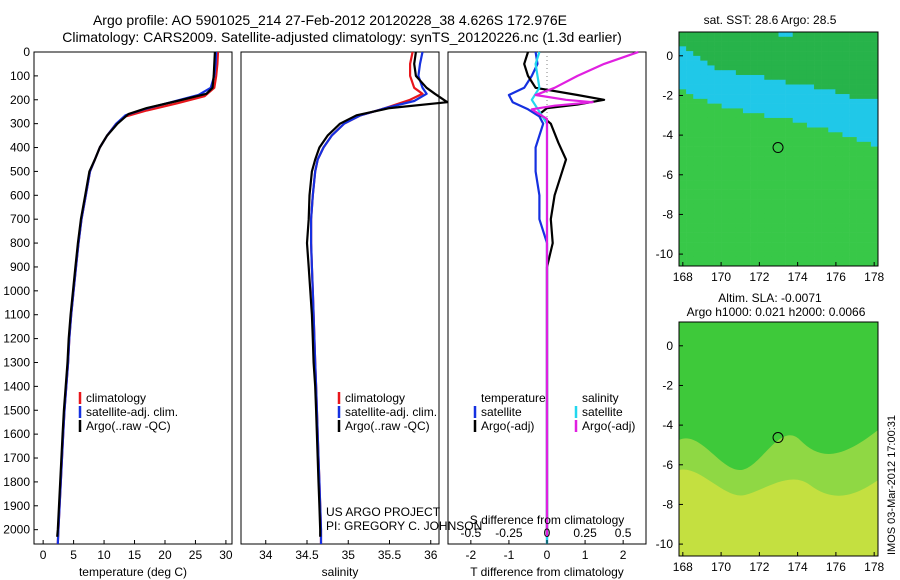 The image size is (900, 580). What do you see at coordinates (377, 297) in the screenshot?
I see `salinity-series` at bounding box center [377, 297].